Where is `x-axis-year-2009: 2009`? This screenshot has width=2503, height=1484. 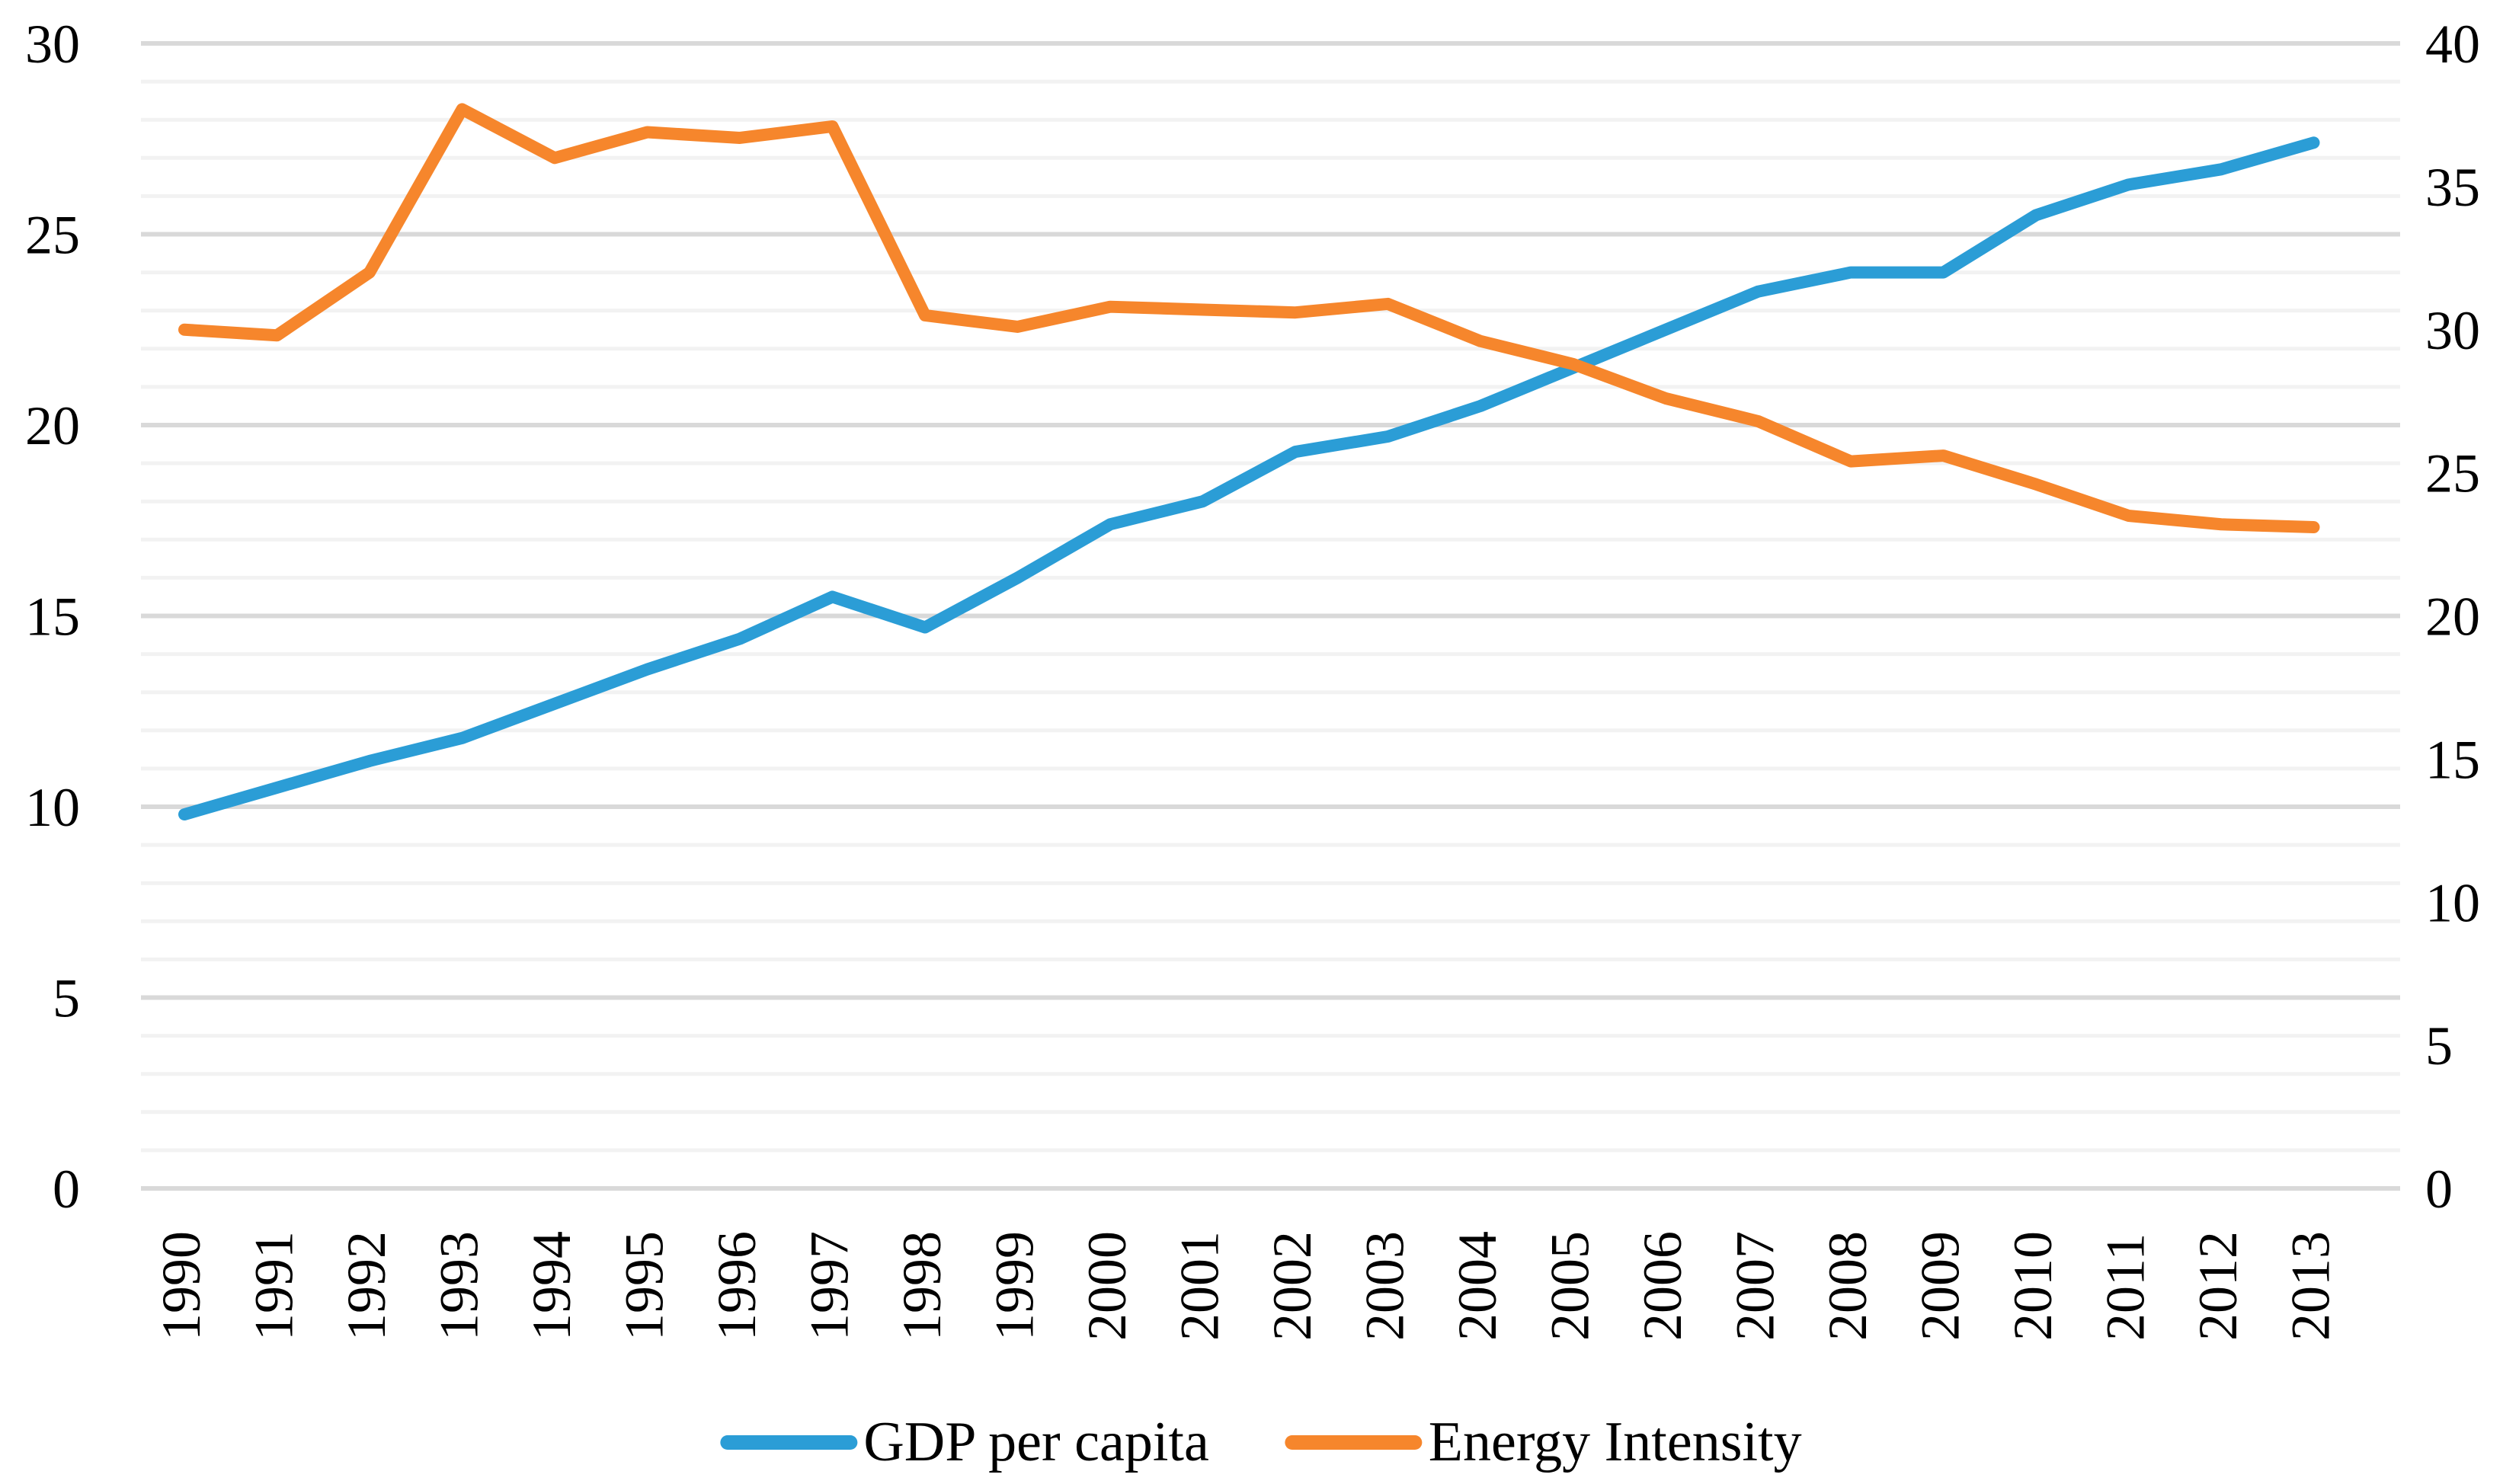
x-axis-year-2009: 2009 is located at coordinates (1940, 1286).